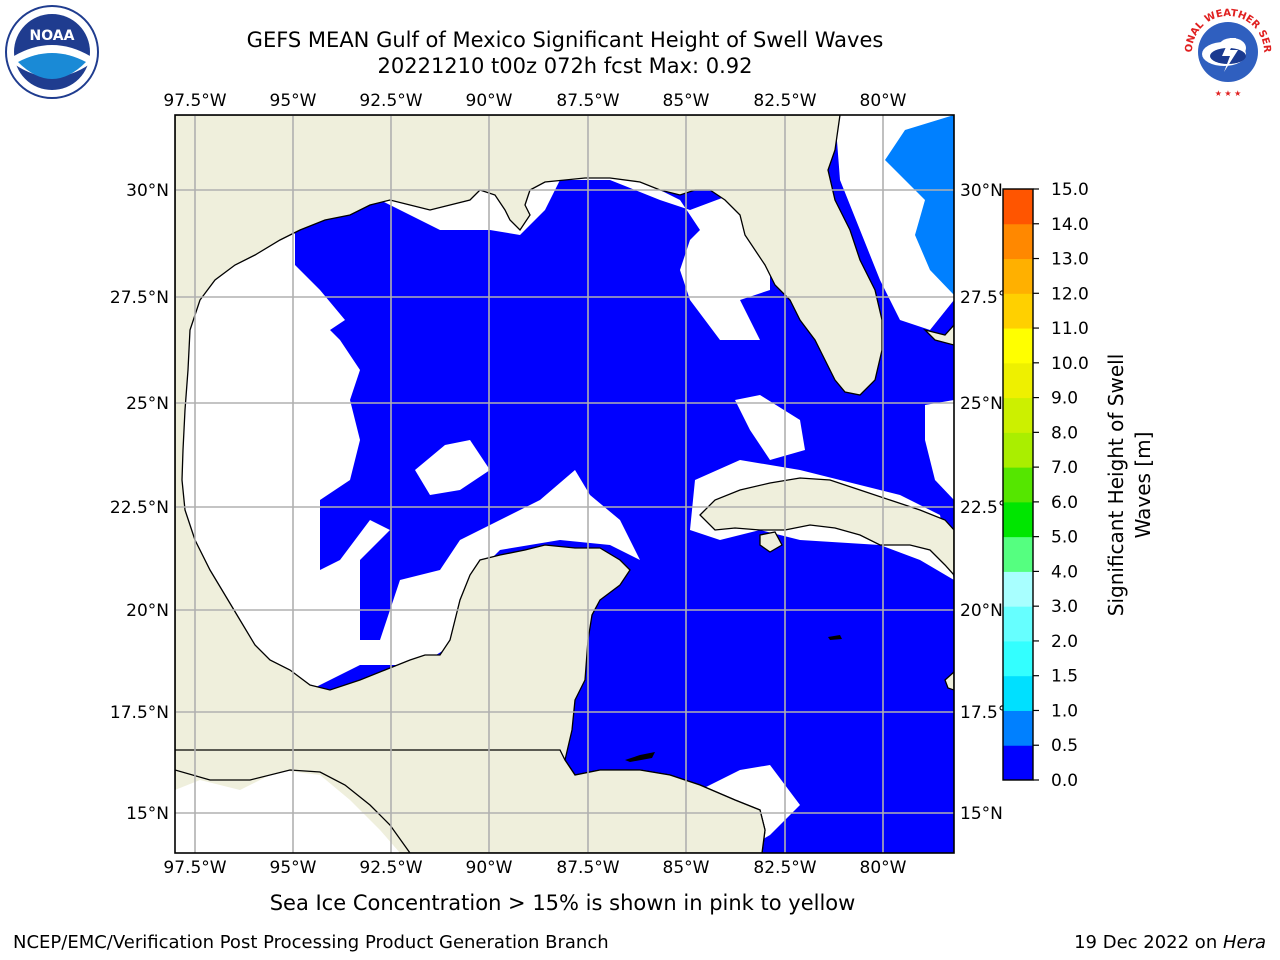 Image resolution: width=1280 pixels, height=960 pixels. Describe the element at coordinates (470, 801) in the screenshot. I see `land-central-america` at that location.